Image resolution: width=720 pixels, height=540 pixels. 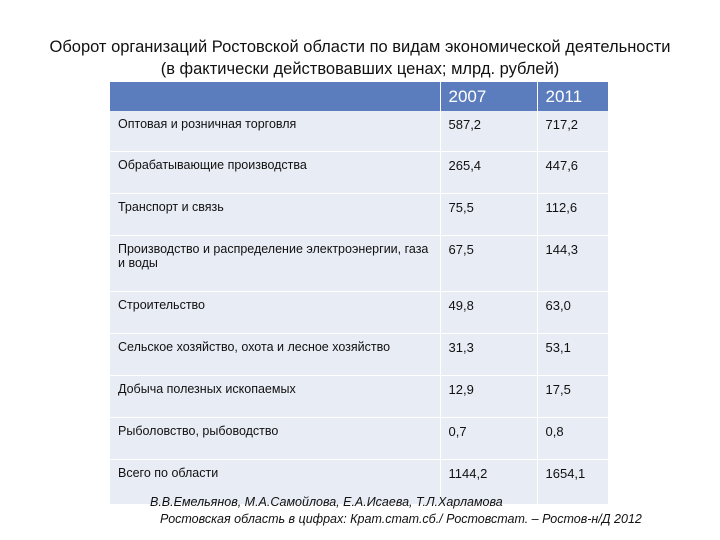 What do you see at coordinates (275, 131) in the screenshot?
I see `activity-name: Оптовая и розничная торговля` at bounding box center [275, 131].